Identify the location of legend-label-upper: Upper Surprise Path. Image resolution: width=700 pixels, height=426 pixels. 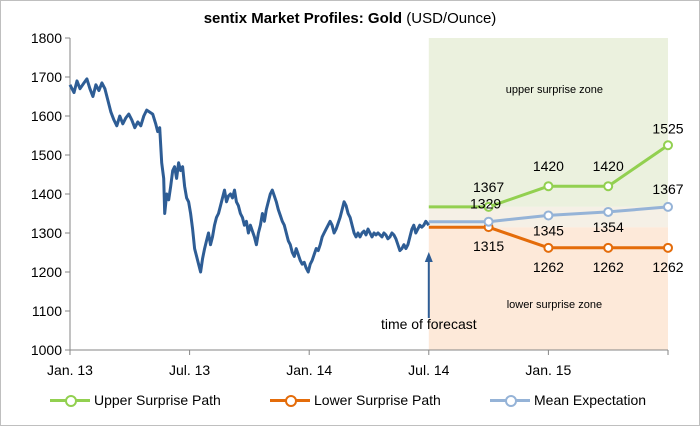
(157, 400).